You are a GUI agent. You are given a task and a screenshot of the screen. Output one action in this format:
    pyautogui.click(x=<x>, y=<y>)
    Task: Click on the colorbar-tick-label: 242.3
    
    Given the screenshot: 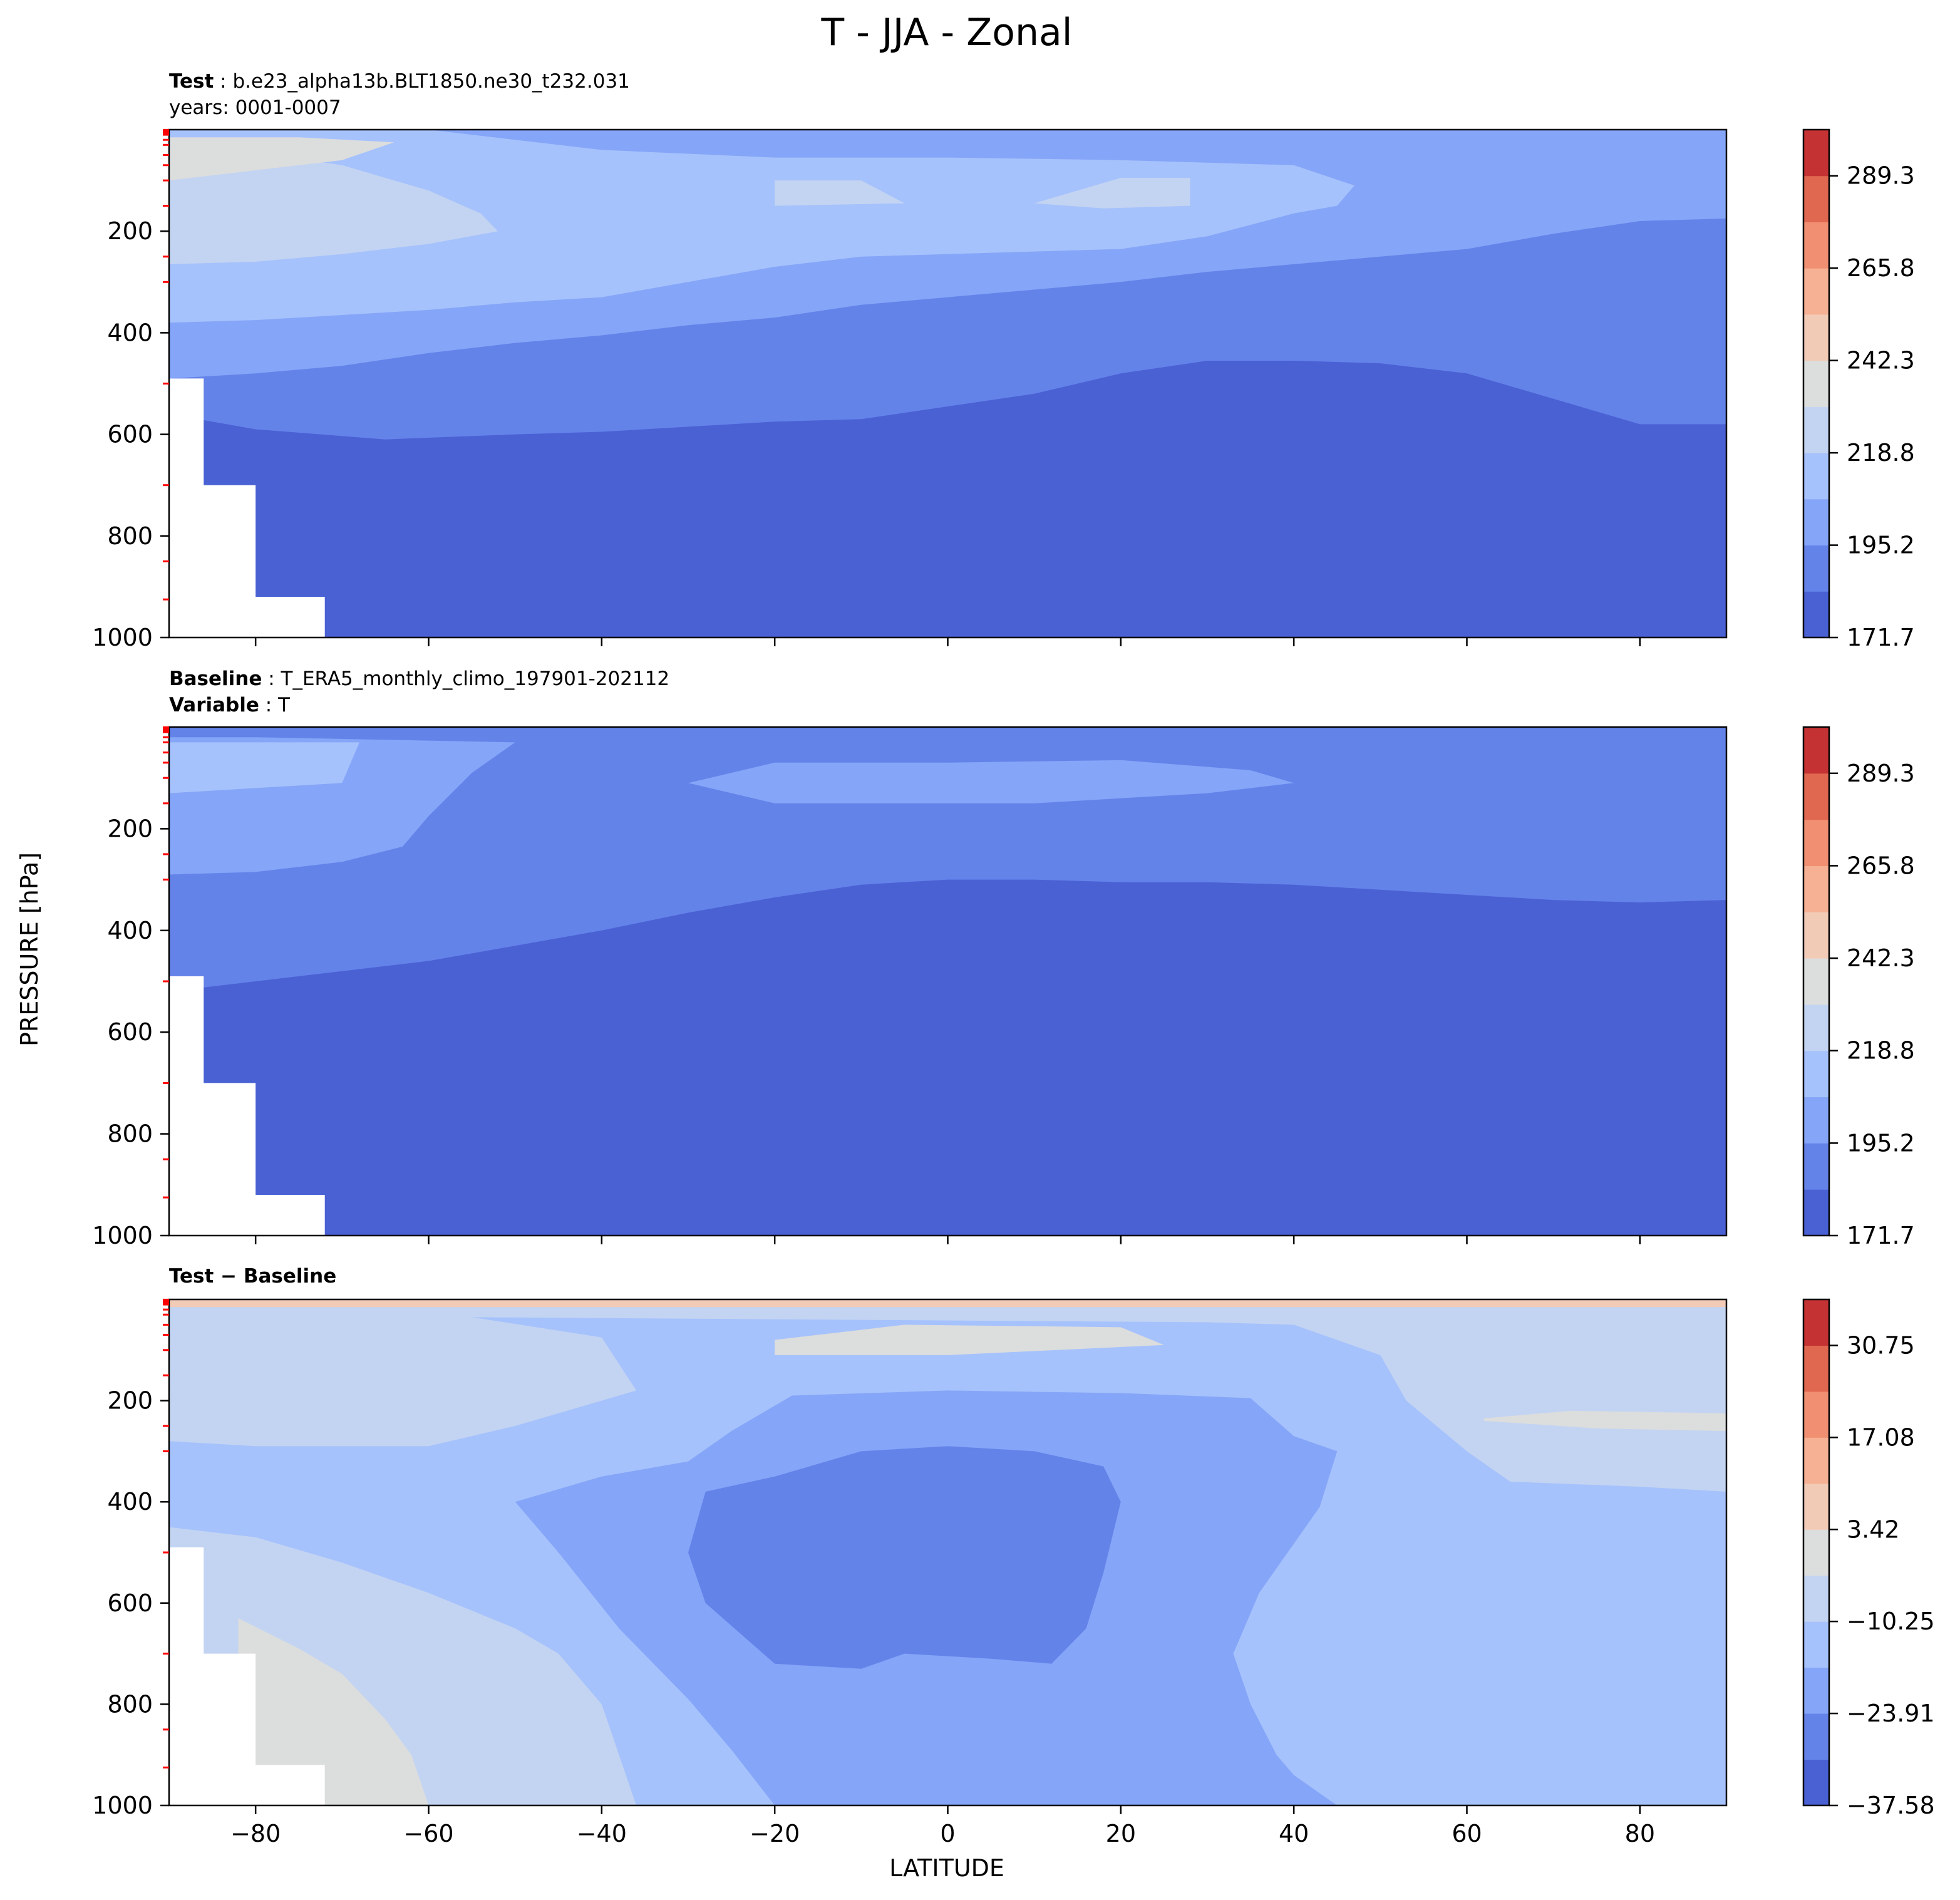 What is the action you would take?
    pyautogui.click(x=1881, y=958)
    